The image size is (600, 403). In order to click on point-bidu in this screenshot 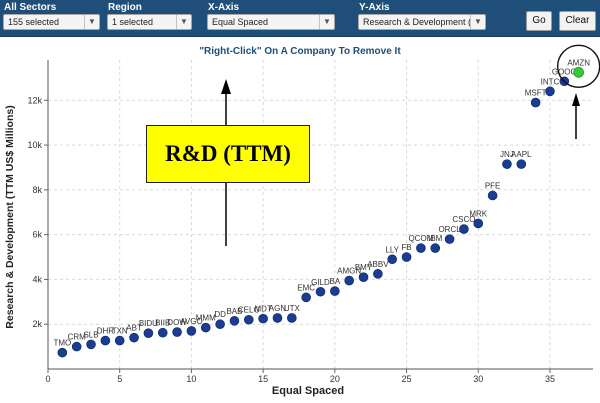, I will do `click(148, 333)`.